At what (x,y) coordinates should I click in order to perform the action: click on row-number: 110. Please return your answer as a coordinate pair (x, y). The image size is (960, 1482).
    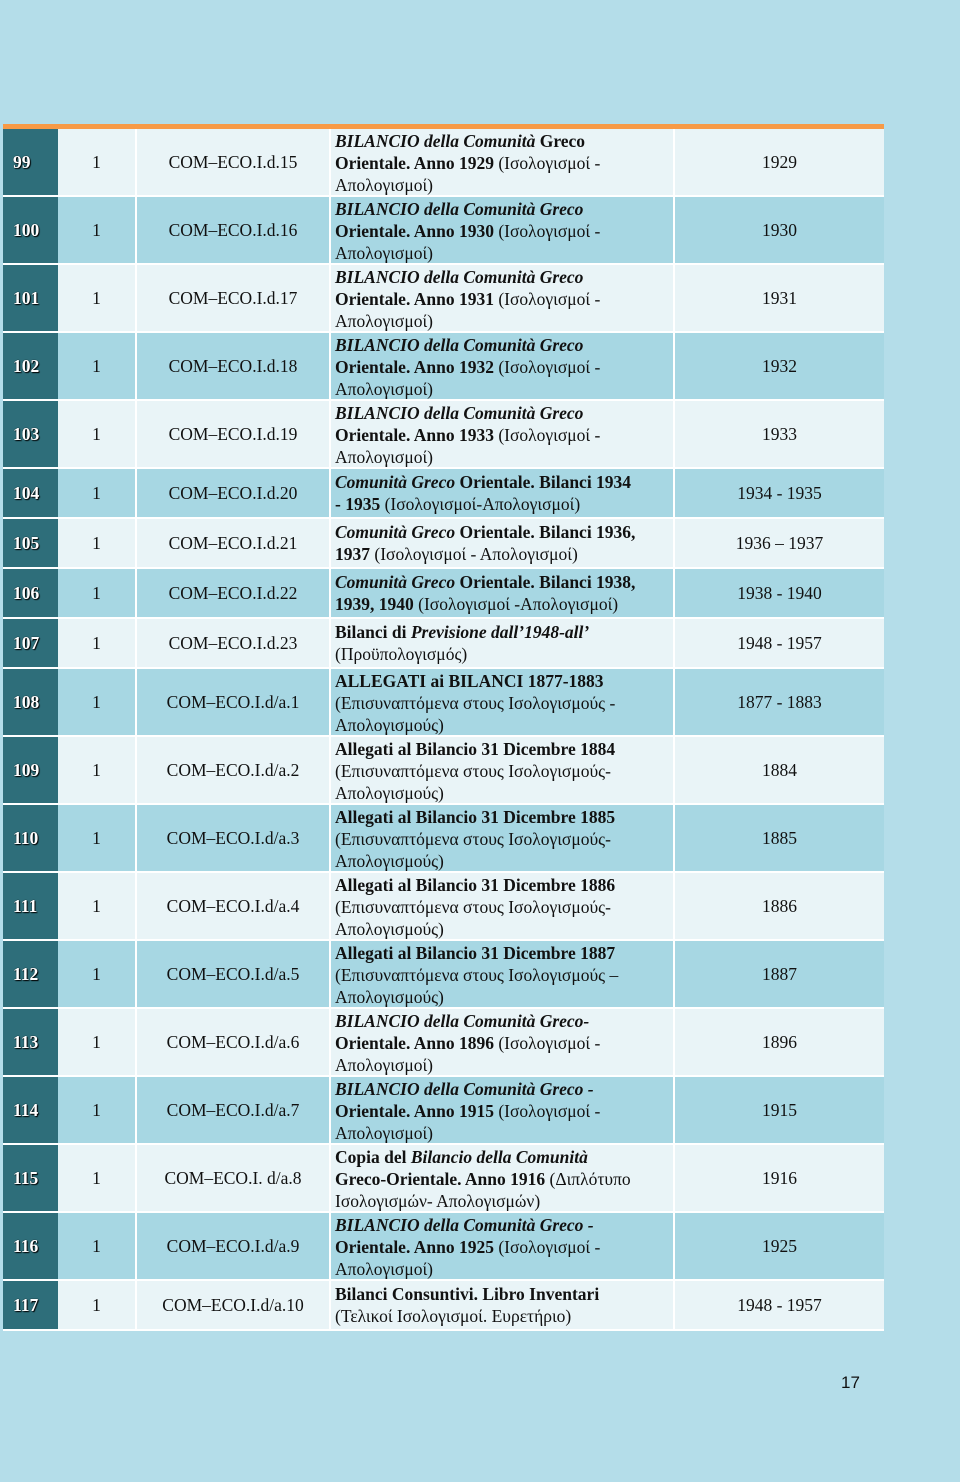
    Looking at the image, I should click on (30, 838).